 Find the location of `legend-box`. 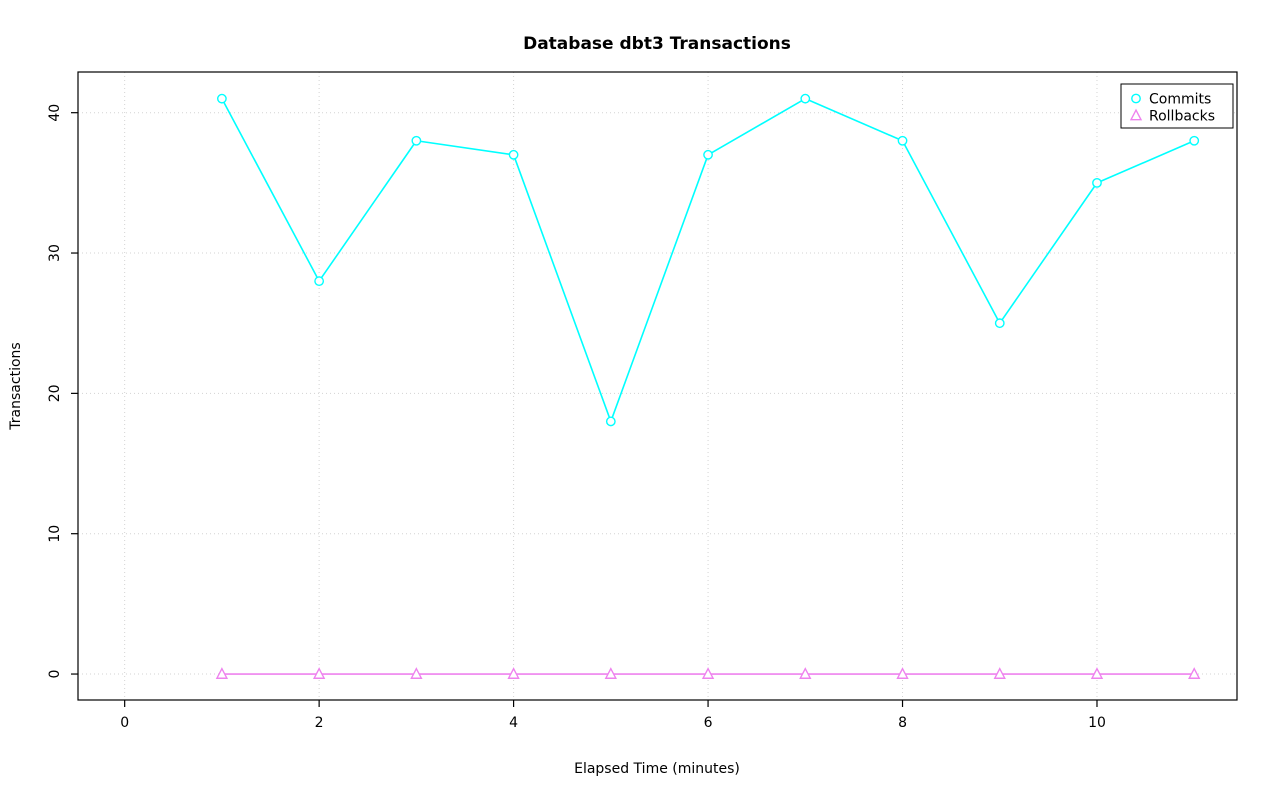

legend-box is located at coordinates (1177, 106).